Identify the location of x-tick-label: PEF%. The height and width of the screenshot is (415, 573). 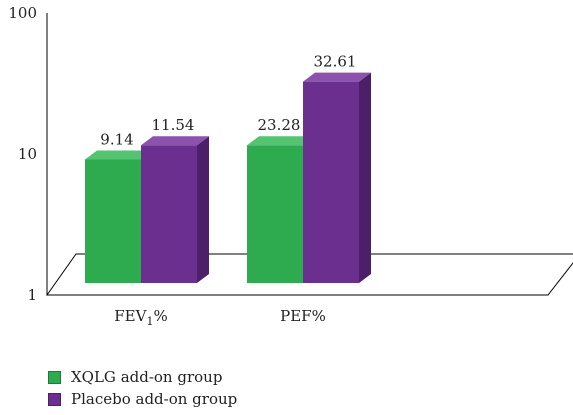
(303, 316).